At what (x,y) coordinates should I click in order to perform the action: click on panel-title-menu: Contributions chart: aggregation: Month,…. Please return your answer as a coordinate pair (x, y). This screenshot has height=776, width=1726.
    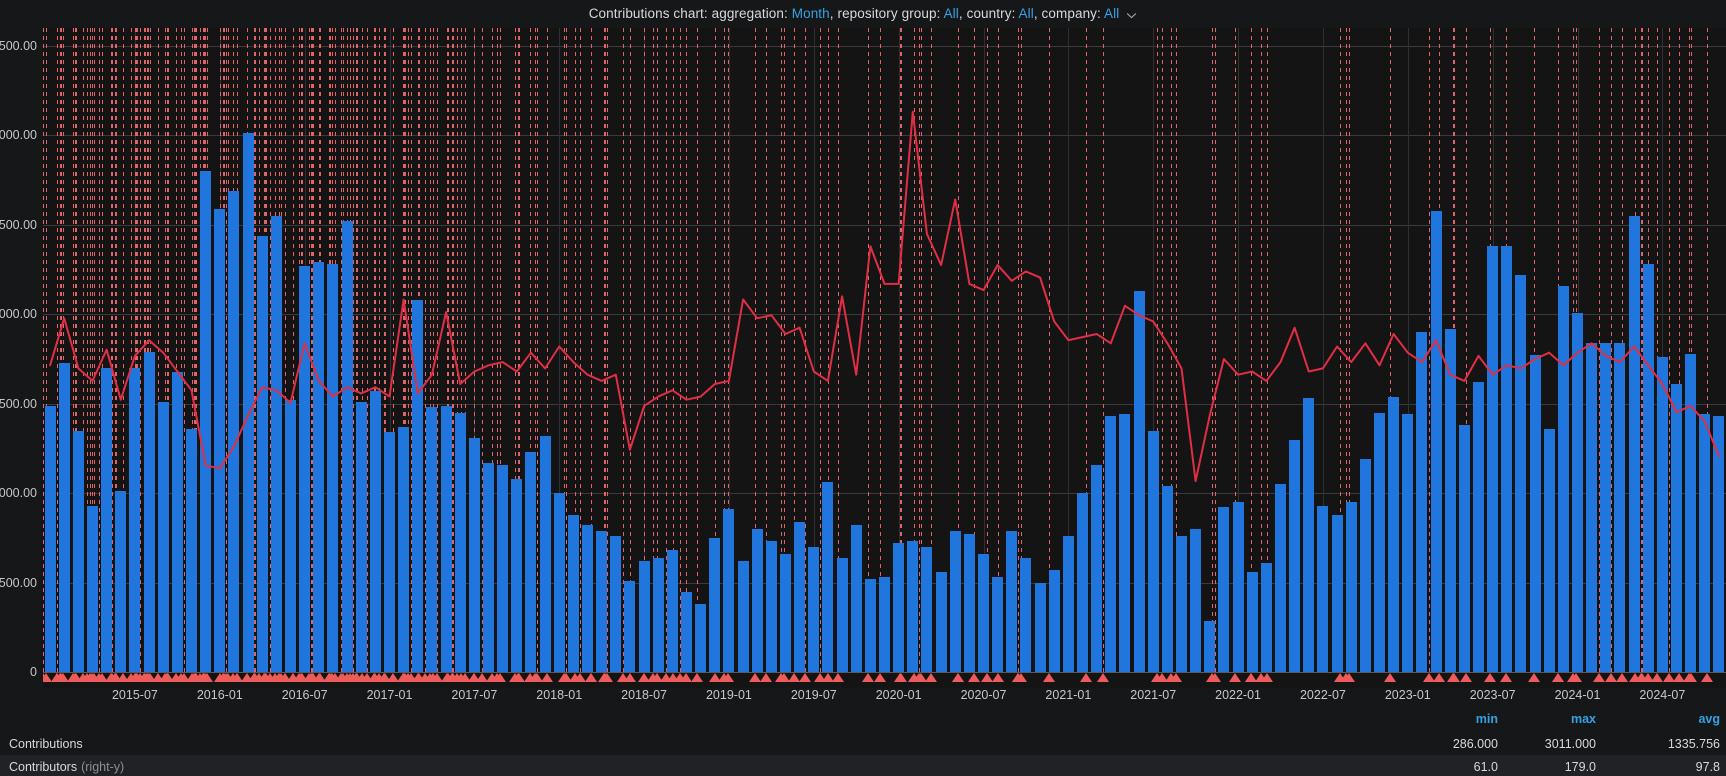
    Looking at the image, I should click on (863, 14).